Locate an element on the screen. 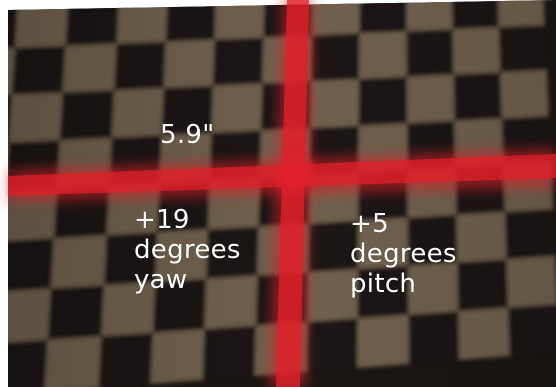 Image resolution: width=556 pixels, height=387 pixels. laser-intersection is located at coordinates (295, 174).